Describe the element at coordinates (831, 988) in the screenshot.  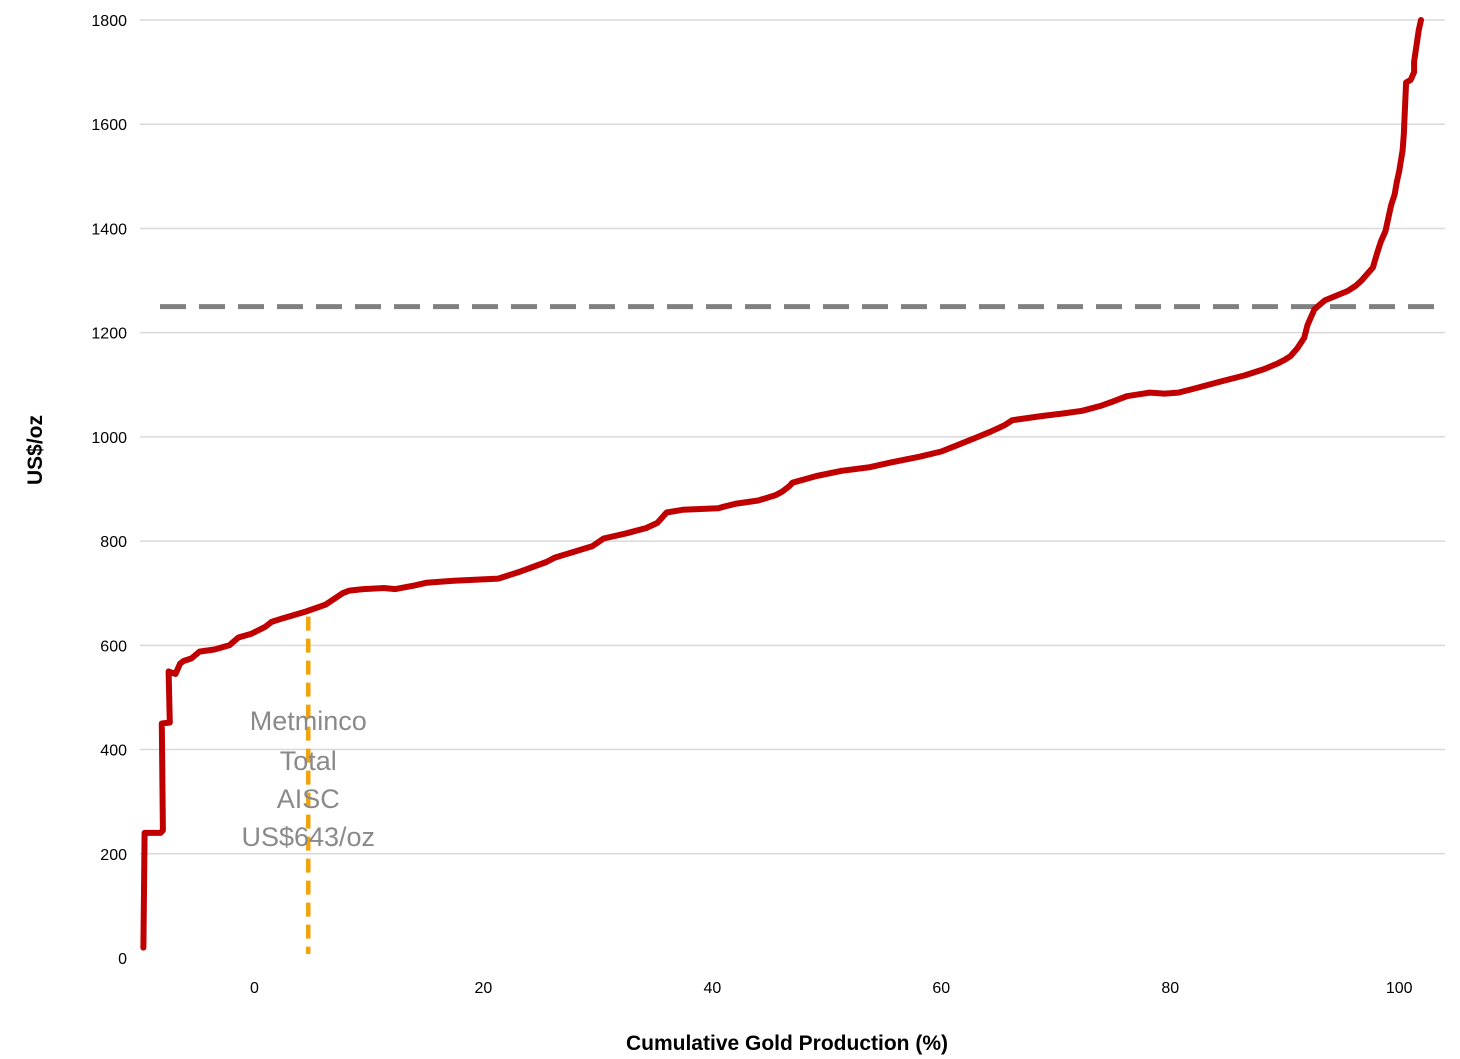
I see `x-axis-tick-labels: 0 20 40 60 80 100` at that location.